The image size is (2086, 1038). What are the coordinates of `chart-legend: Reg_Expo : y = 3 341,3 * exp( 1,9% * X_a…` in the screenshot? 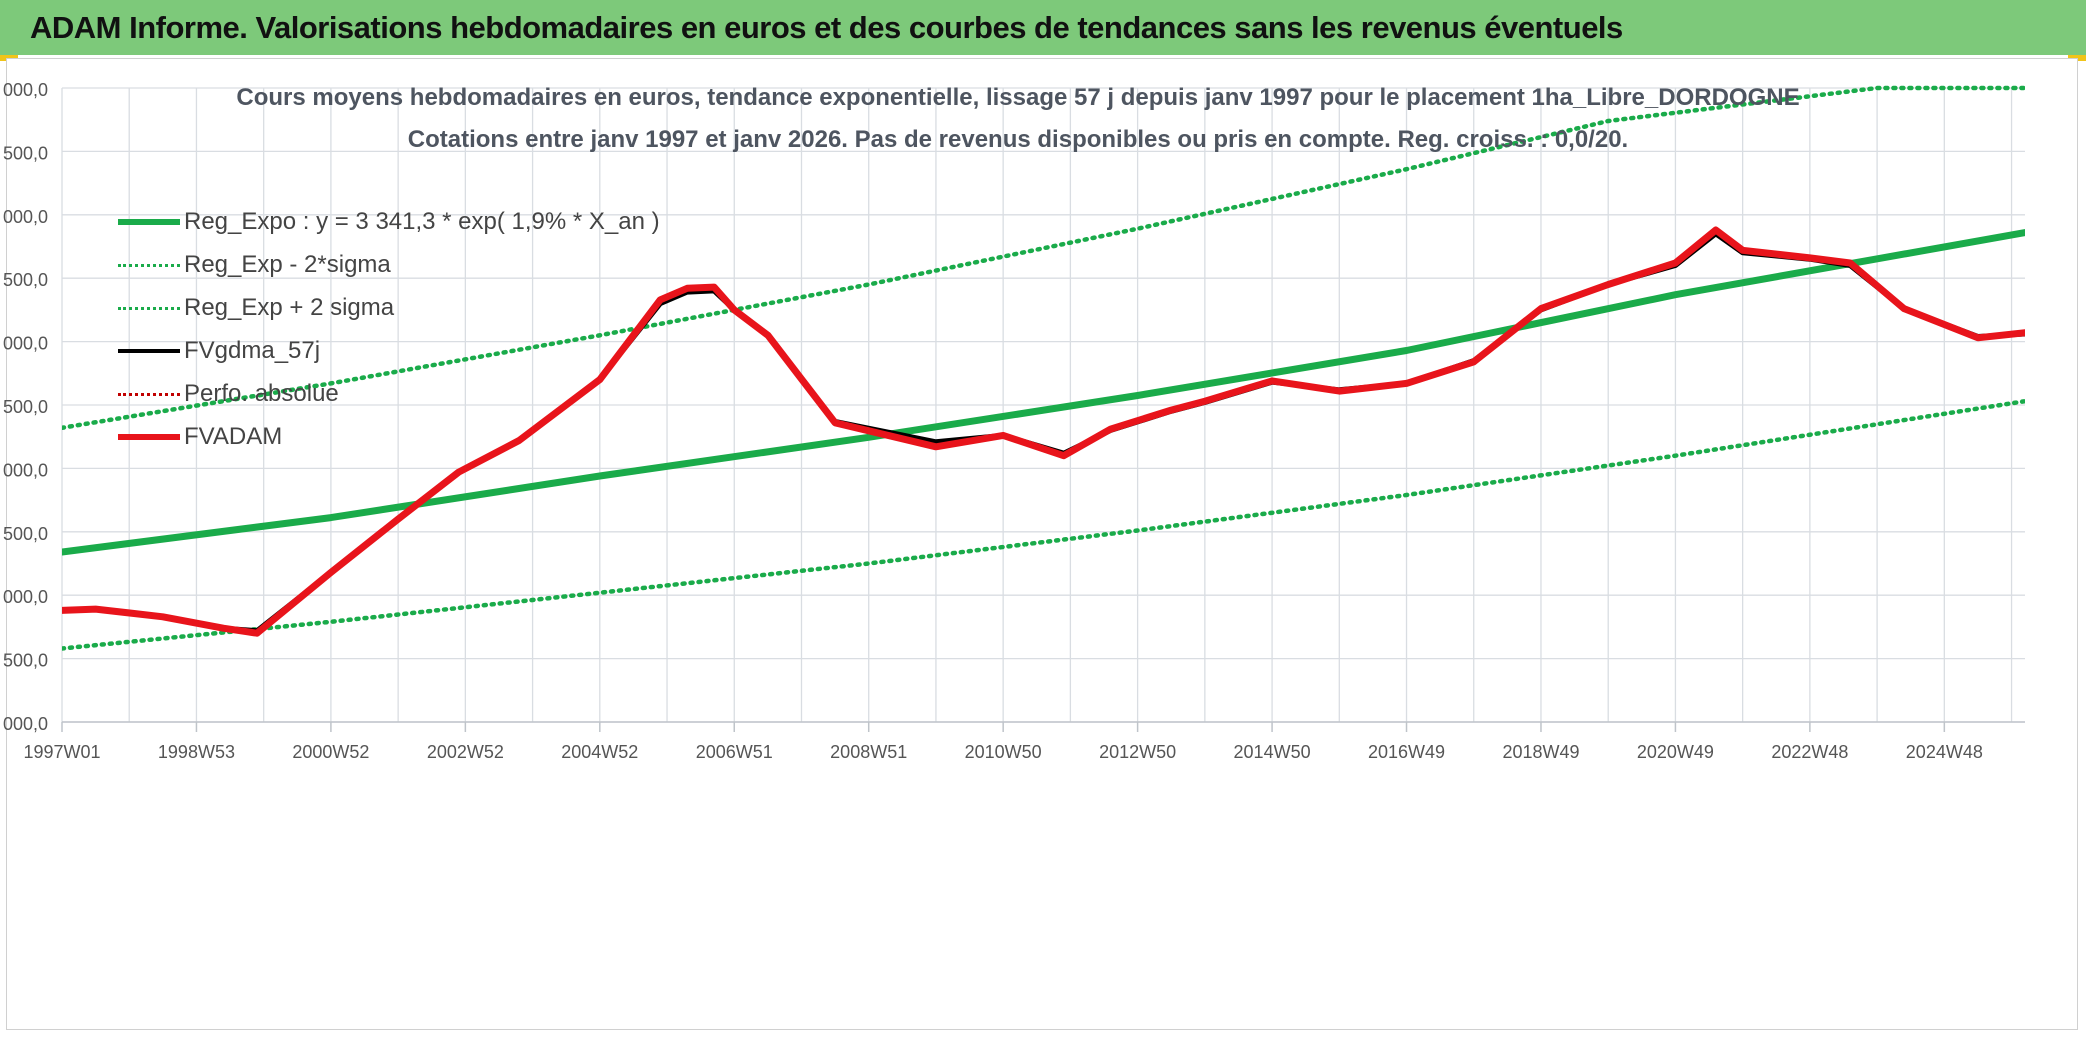 It's located at (389, 329).